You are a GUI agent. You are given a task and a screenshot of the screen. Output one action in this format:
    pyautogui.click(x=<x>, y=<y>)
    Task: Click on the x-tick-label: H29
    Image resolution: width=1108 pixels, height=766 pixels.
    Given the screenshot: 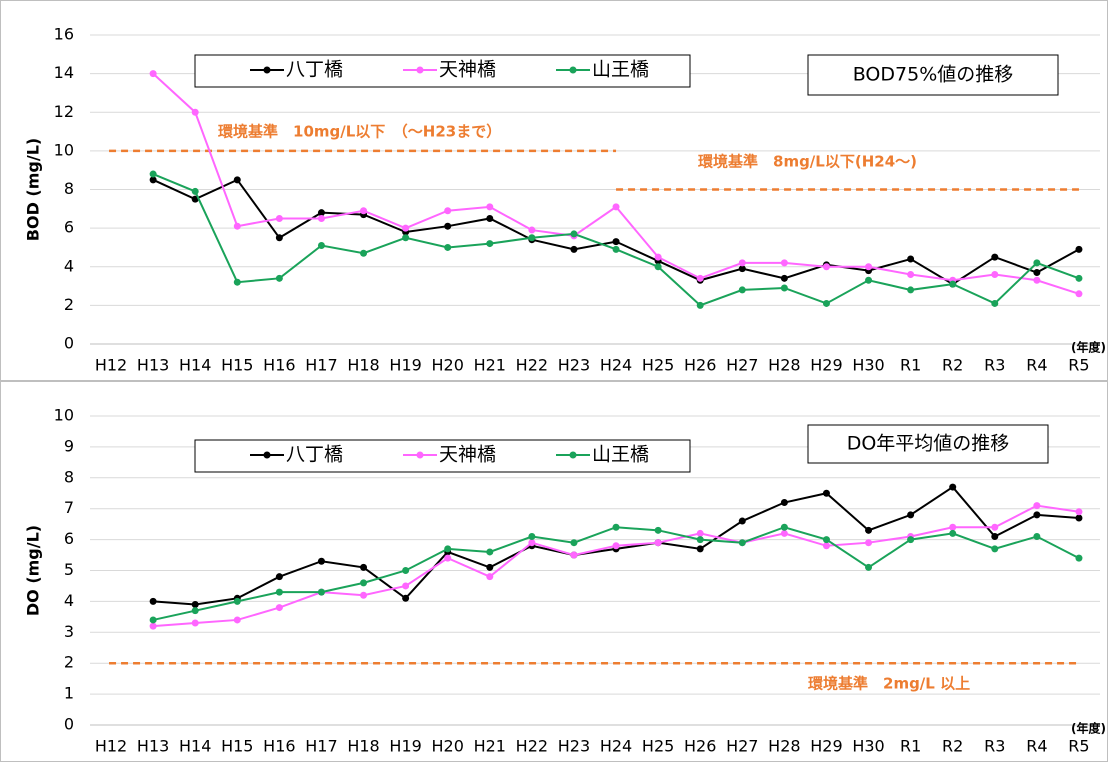 What is the action you would take?
    pyautogui.click(x=826, y=746)
    